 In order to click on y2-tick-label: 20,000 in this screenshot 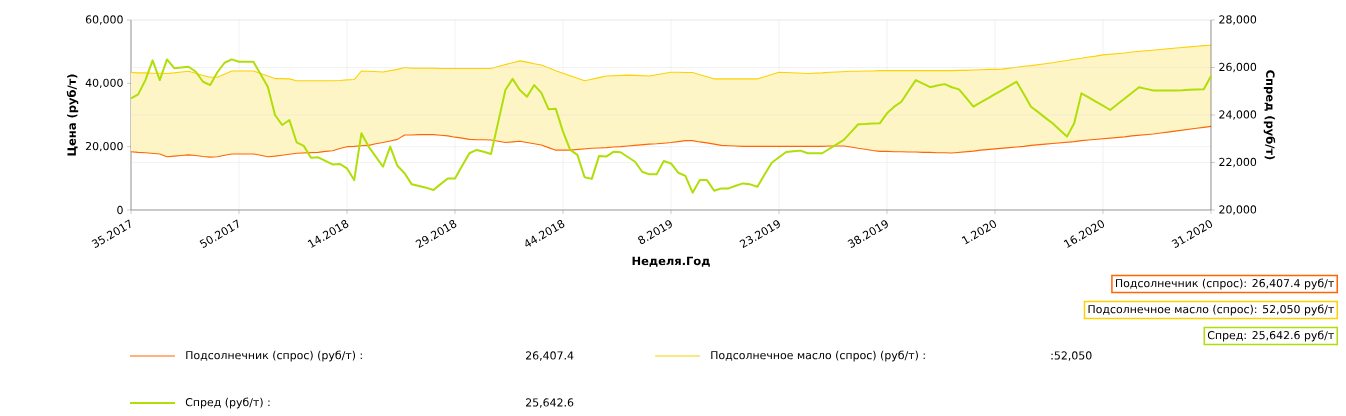, I will do `click(1238, 210)`.